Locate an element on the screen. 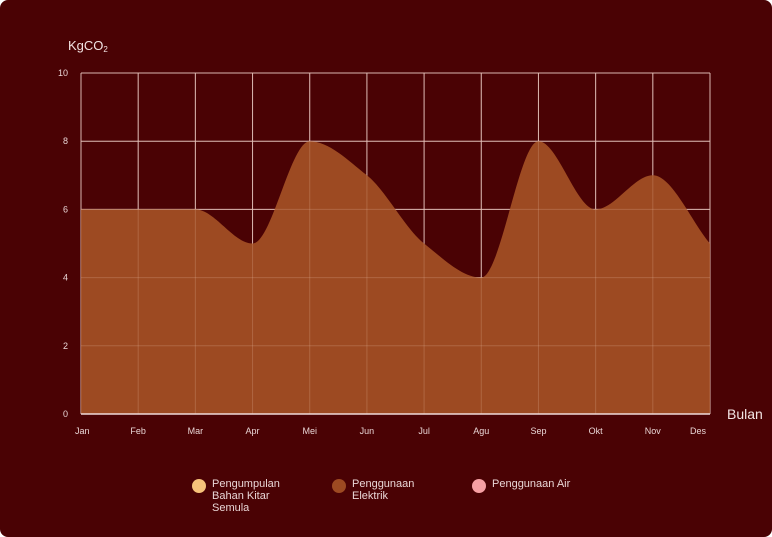 Image resolution: width=772 pixels, height=537 pixels. legend-label: Penggunaan Elektrik is located at coordinates (383, 490).